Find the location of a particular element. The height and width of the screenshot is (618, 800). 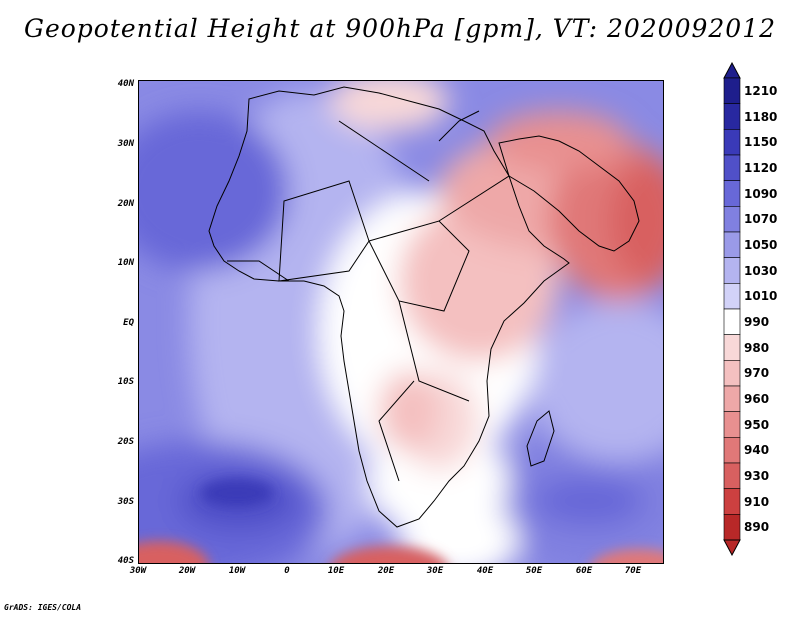

lon-label-30e: 30E is located at coordinates (435, 571).